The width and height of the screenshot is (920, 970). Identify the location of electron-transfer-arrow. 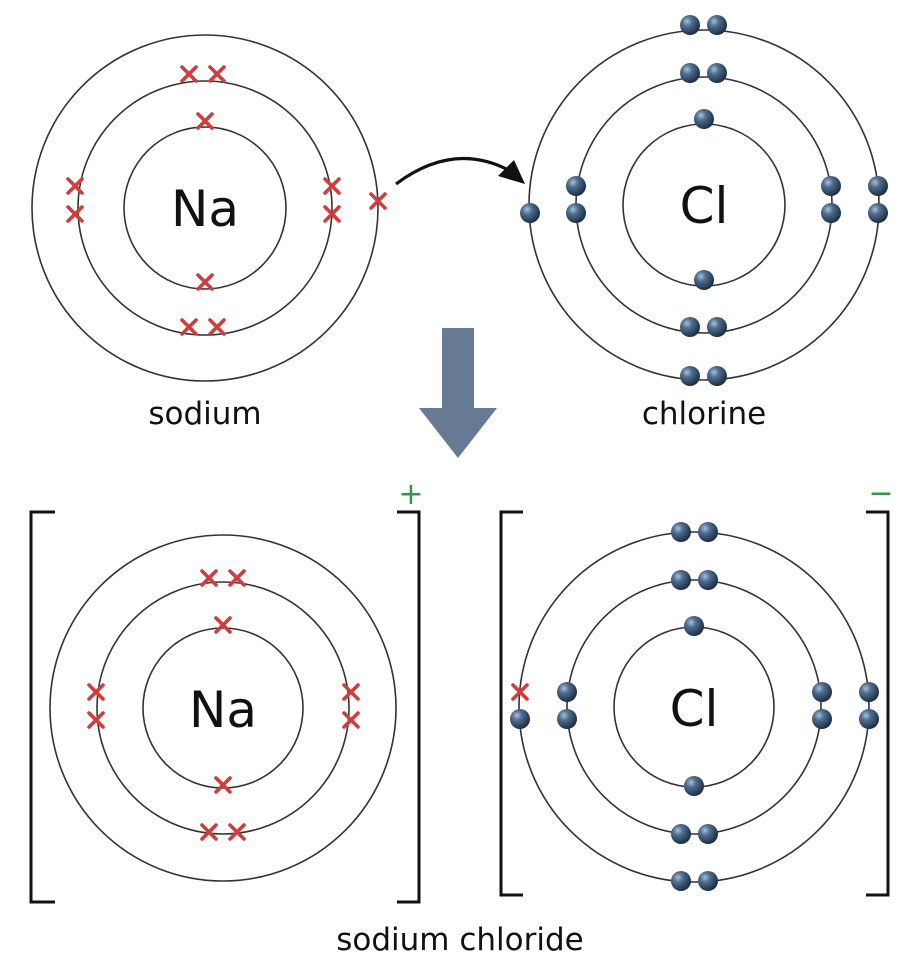
(460, 171).